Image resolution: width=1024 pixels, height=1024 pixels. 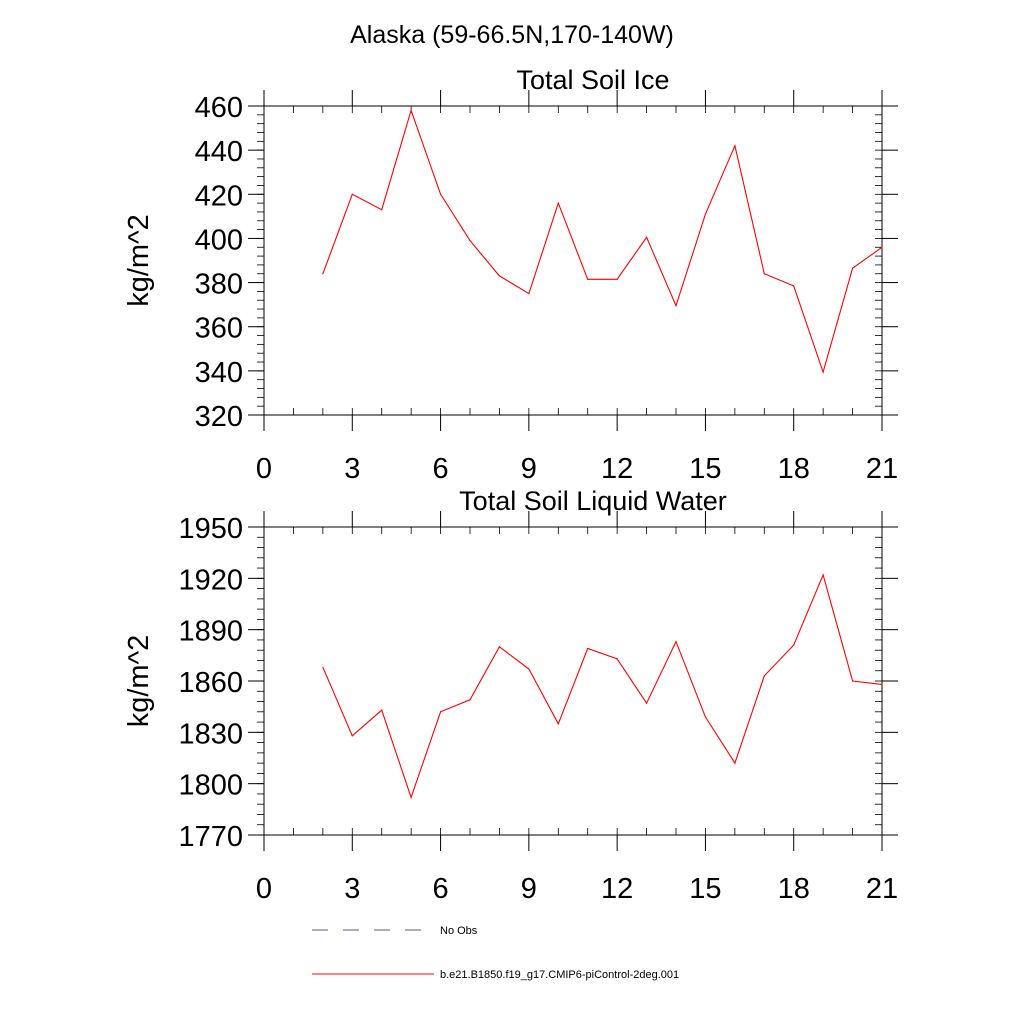 I want to click on y-tick-label: 420, so click(x=219, y=196).